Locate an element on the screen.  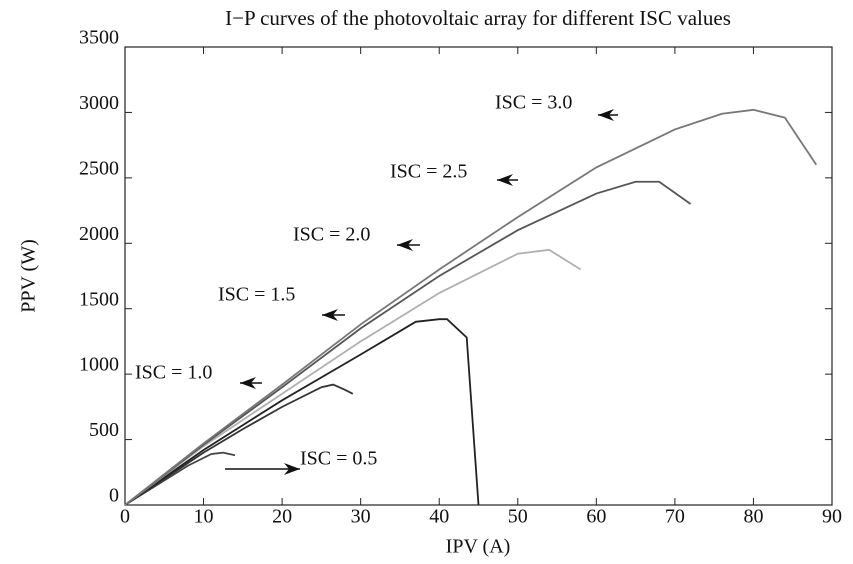
series-annotation: ISC = 1.0 is located at coordinates (173, 373).